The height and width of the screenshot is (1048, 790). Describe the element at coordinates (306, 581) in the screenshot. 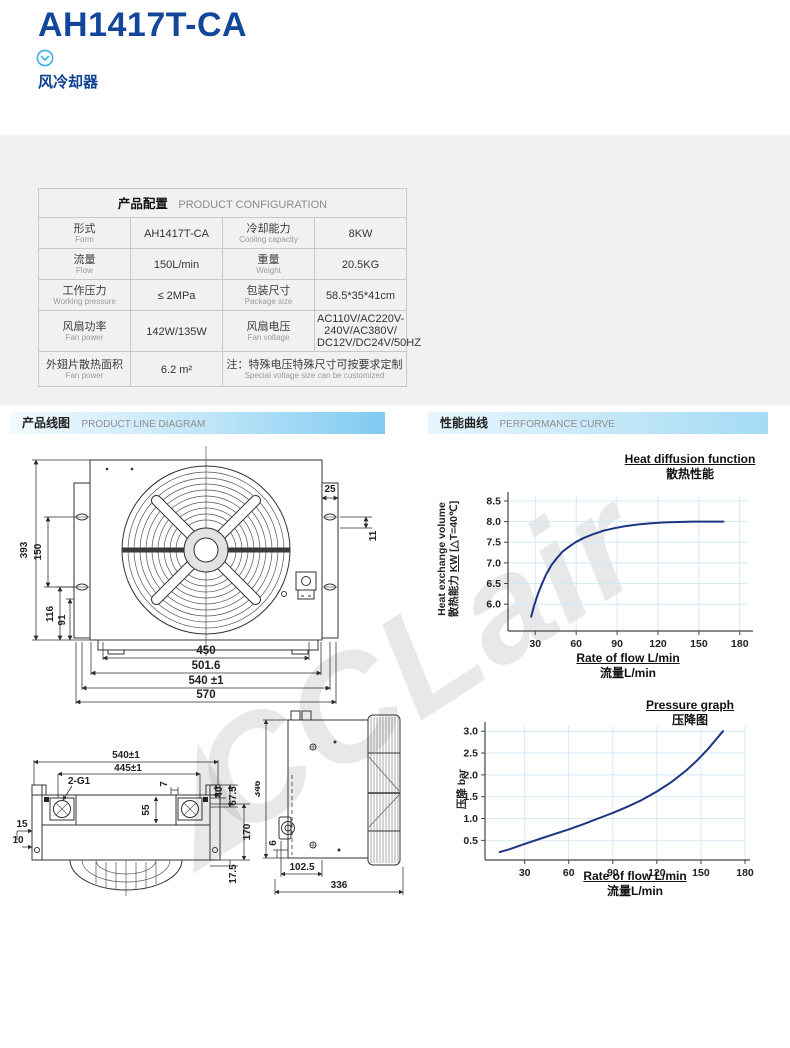

I see `junction-box` at that location.